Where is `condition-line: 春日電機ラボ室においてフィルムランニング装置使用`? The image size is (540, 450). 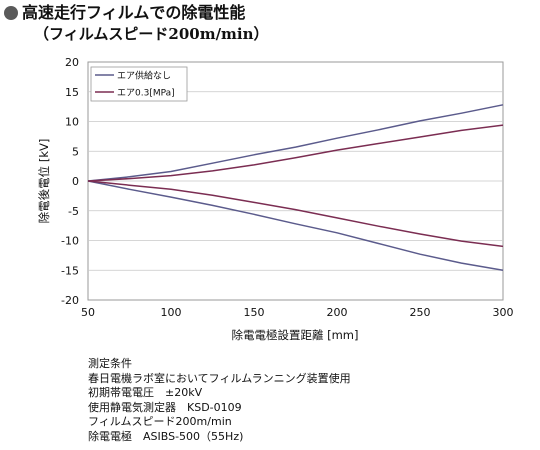
condition-line: 春日電機ラボ室においてフィルムランニング装置使用 is located at coordinates (219, 378).